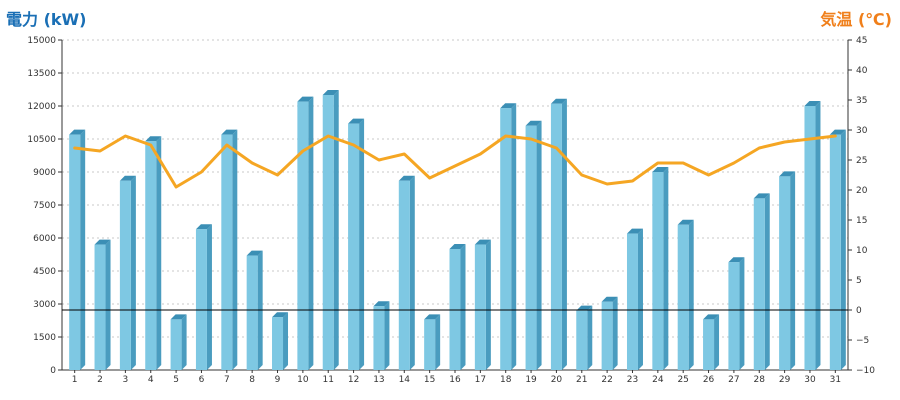 The height and width of the screenshot is (400, 900). I want to click on x-tick-label-22: 22, so click(606, 380).